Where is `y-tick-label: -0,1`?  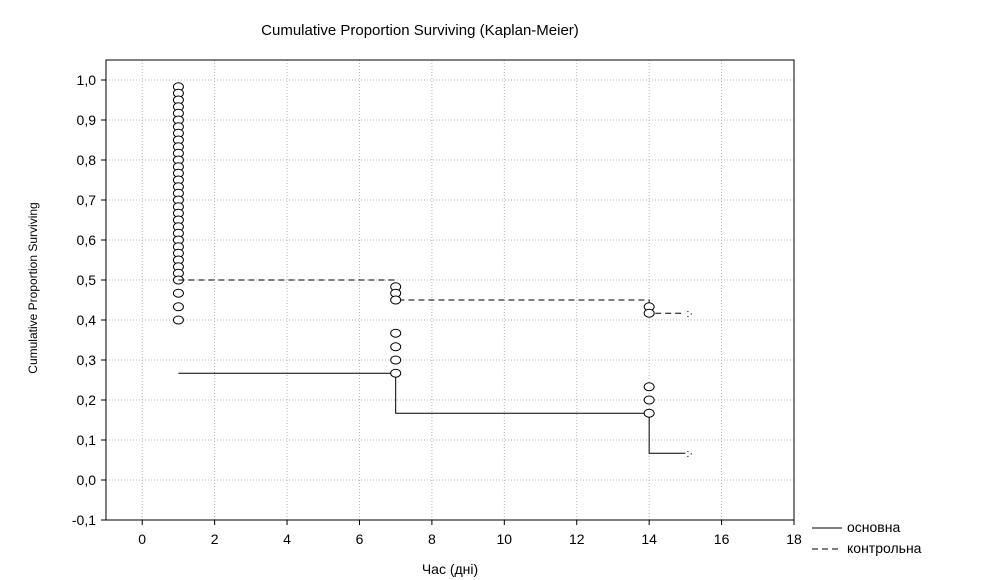
y-tick-label: -0,1 is located at coordinates (84, 520).